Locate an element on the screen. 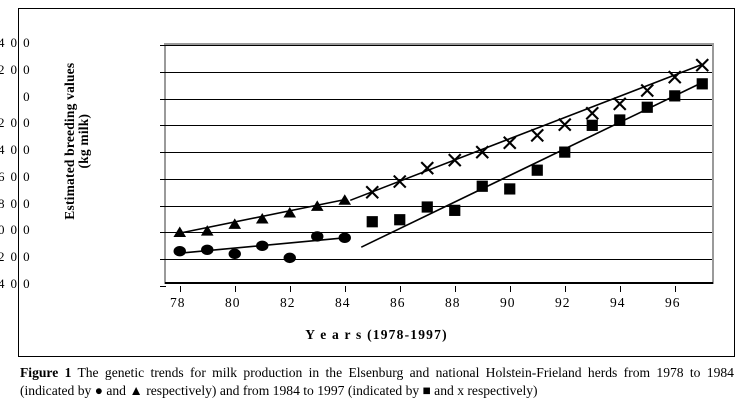 This screenshot has width=755, height=415. x-axis-tick-label: 80 is located at coordinates (233, 302).